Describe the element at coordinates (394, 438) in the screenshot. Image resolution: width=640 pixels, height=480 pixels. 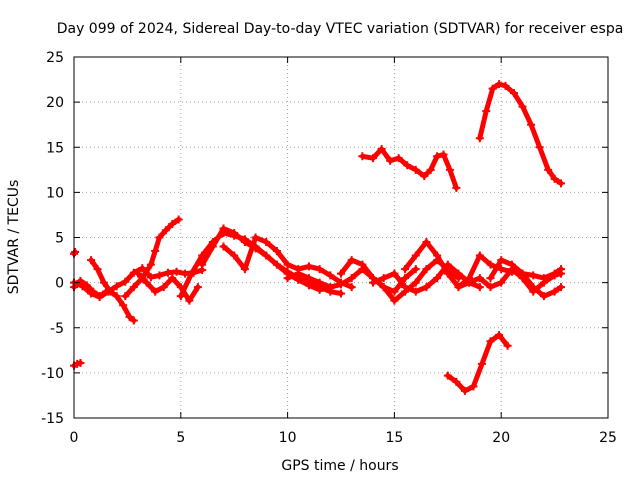
I see `x-tick-label: 15` at that location.